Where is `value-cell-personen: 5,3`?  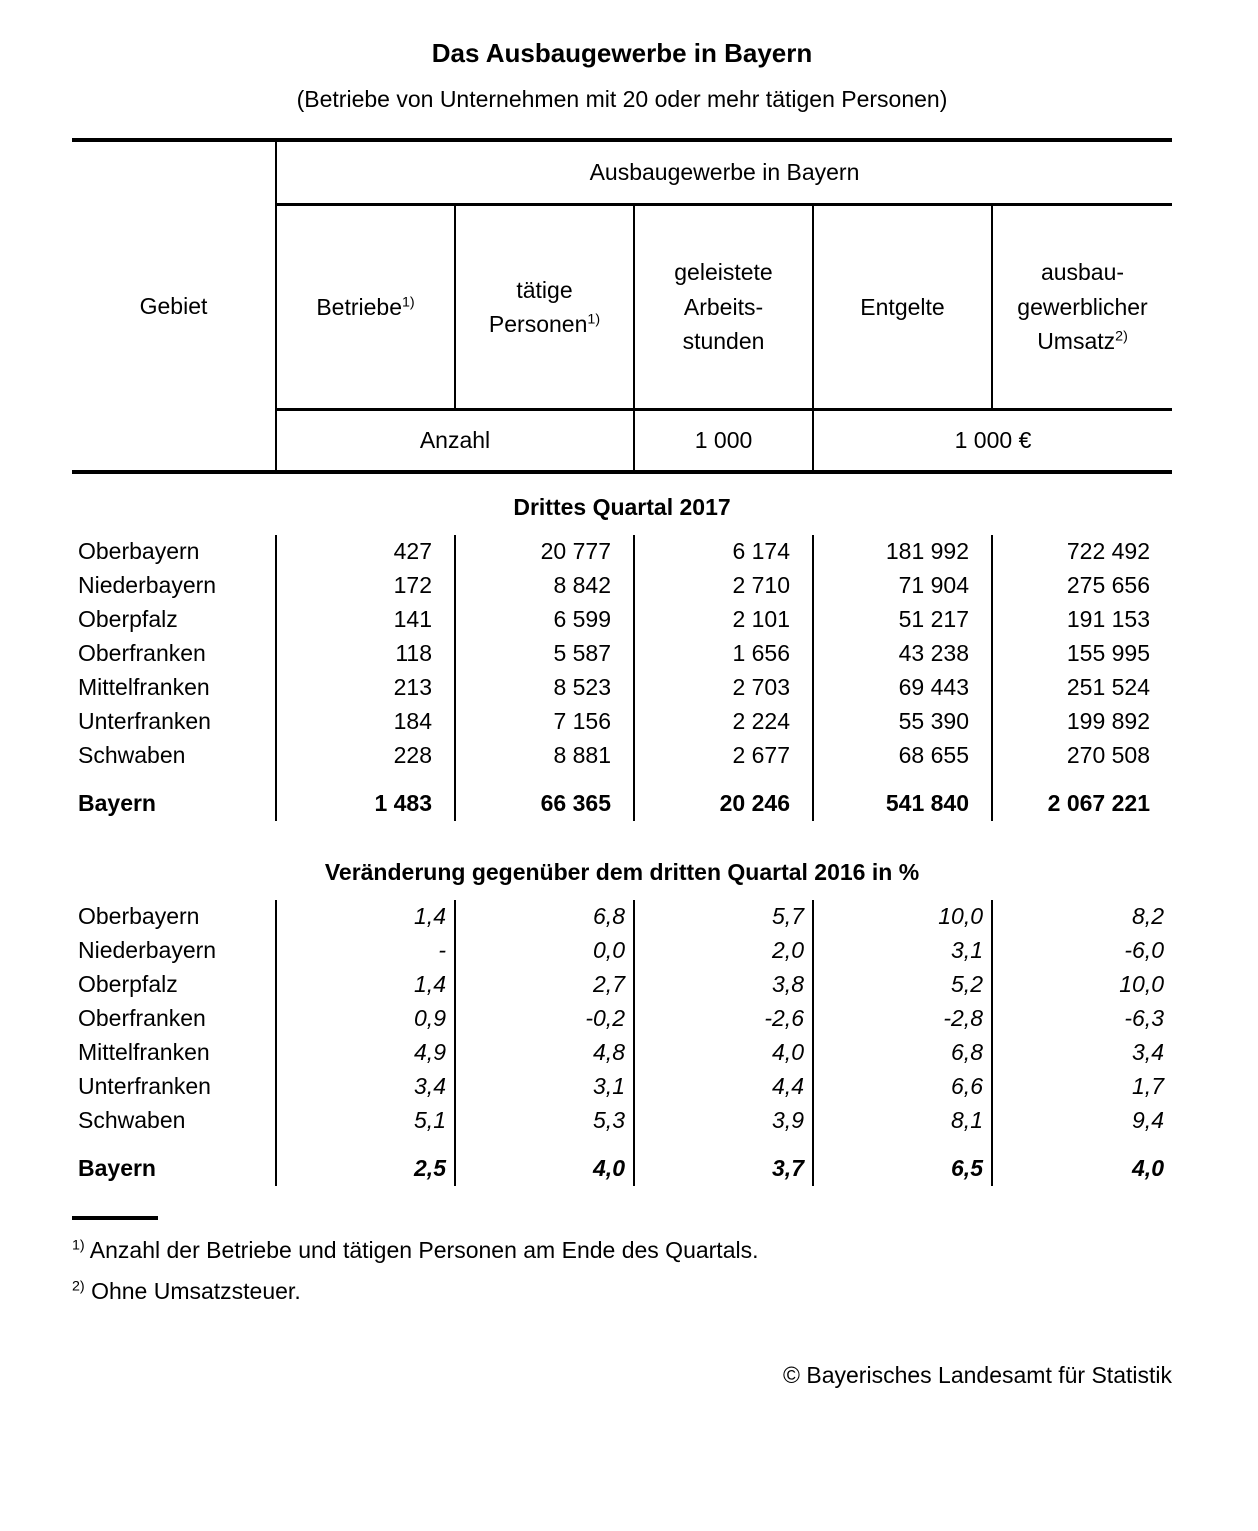
value-cell-personen: 5,3 is located at coordinates (545, 1121).